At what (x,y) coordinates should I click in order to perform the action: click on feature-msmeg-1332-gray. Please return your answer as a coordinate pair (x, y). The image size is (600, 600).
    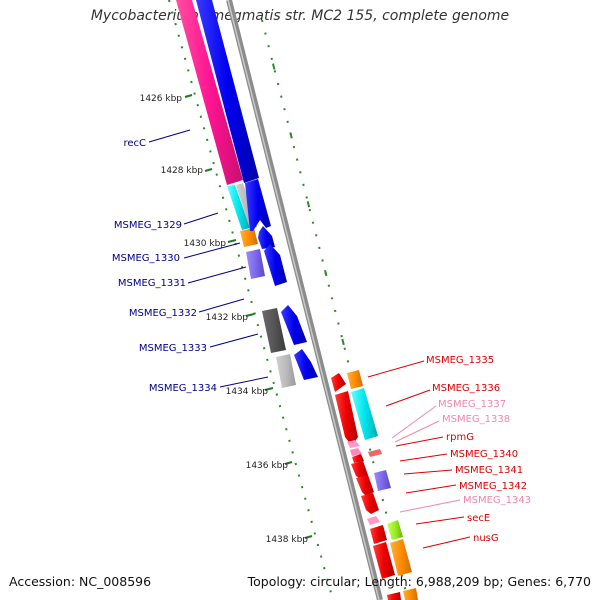
    Looking at the image, I should click on (274, 330).